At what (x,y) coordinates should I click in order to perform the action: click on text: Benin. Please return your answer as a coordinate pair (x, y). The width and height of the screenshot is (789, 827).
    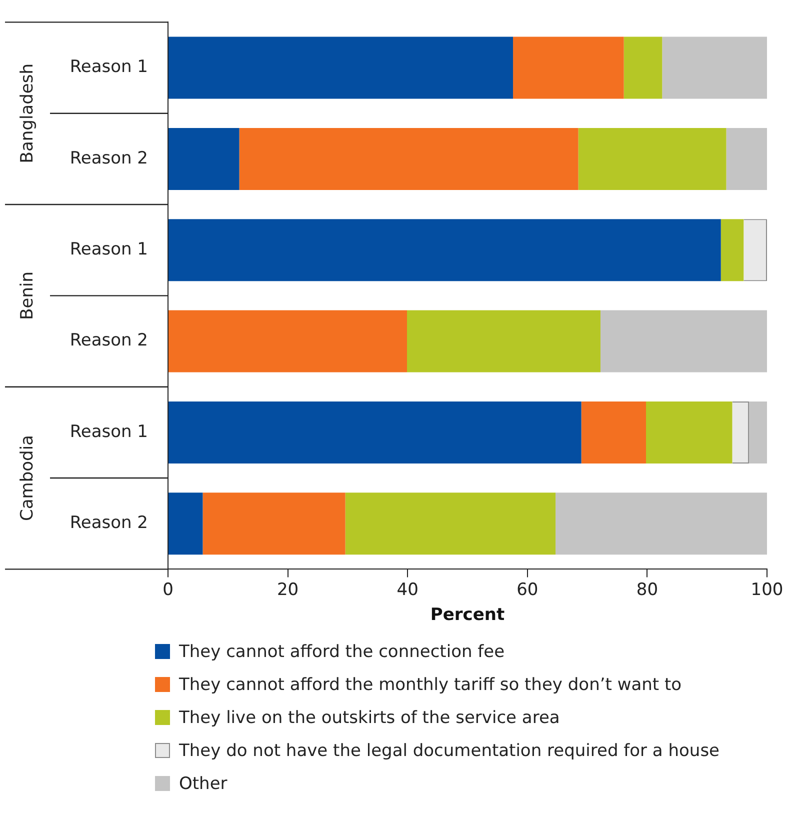
    Looking at the image, I should click on (27, 295).